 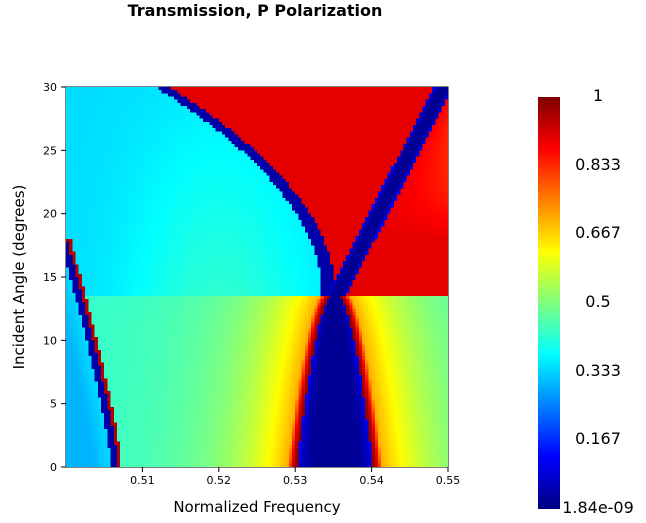 I want to click on y-tick-label: 15, so click(x=50, y=277).